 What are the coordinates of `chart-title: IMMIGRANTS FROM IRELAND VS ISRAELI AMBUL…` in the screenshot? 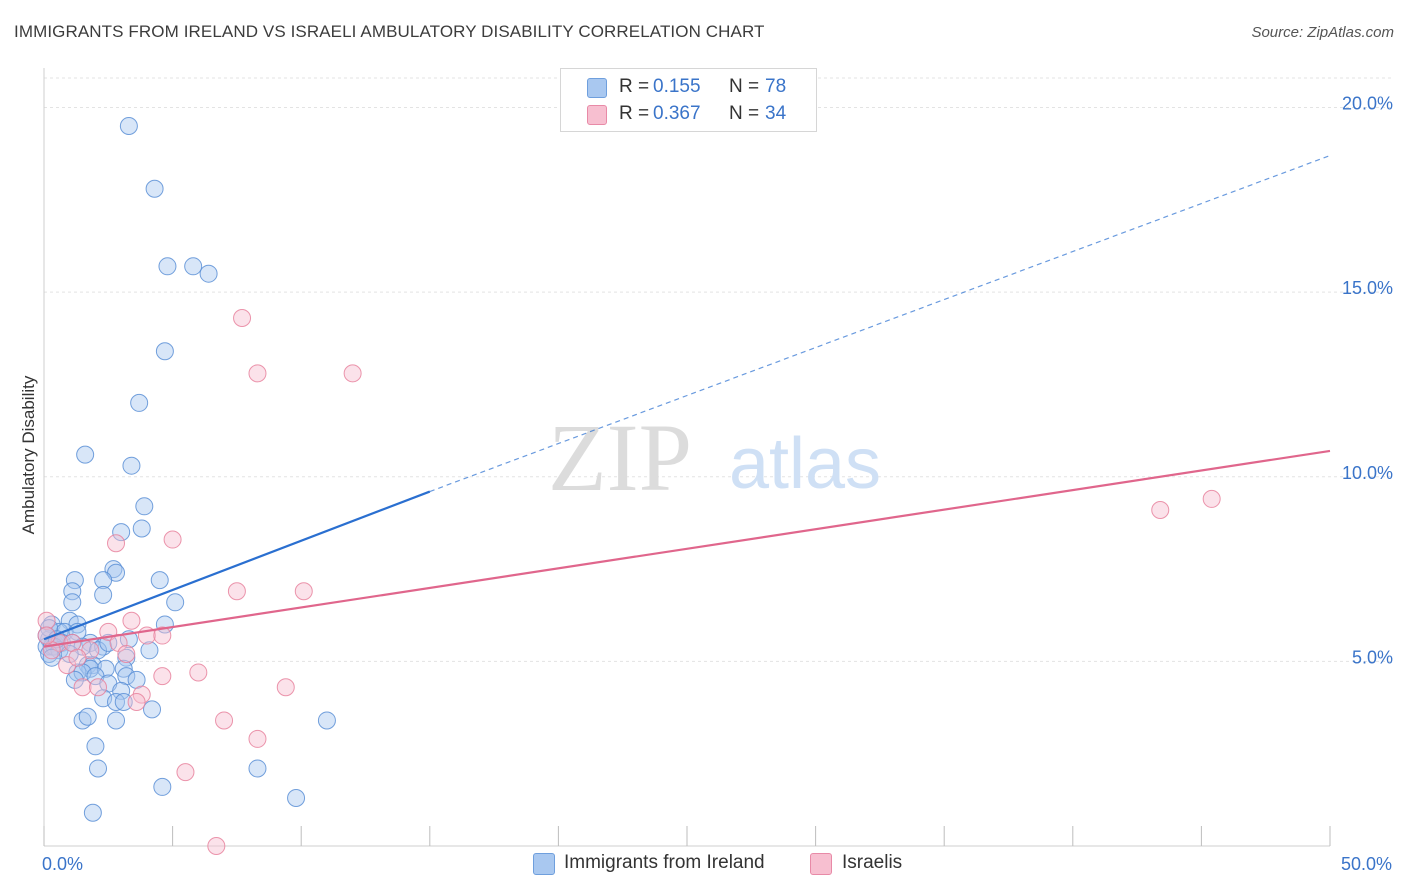 It's located at (389, 31).